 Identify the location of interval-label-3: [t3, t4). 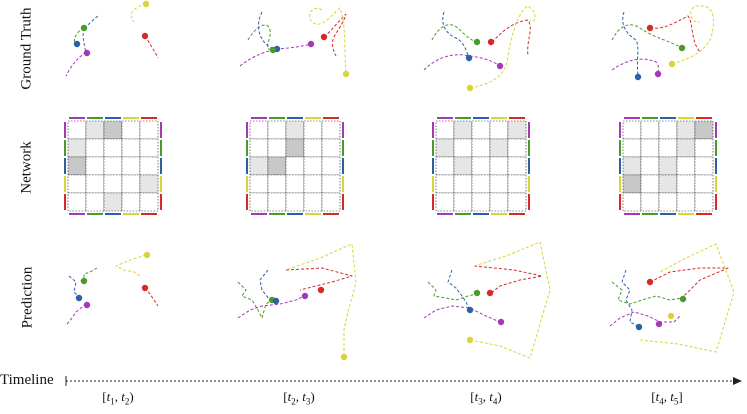
(486, 398).